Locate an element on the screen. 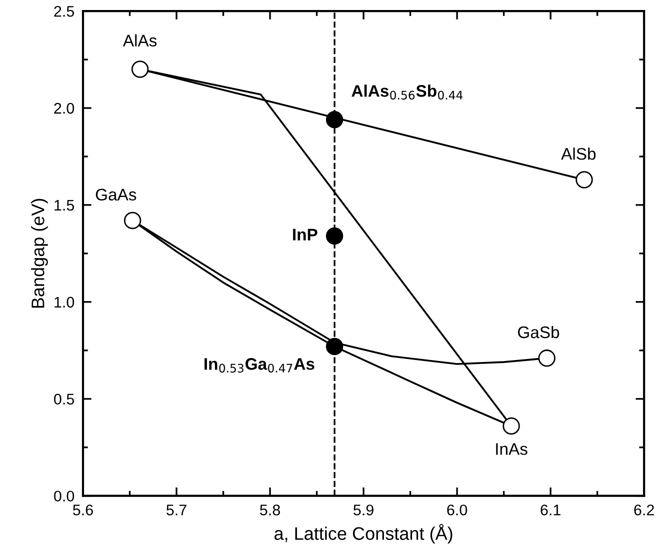 This screenshot has height=554, width=664. x-tick-label: 6.2 is located at coordinates (644, 510).